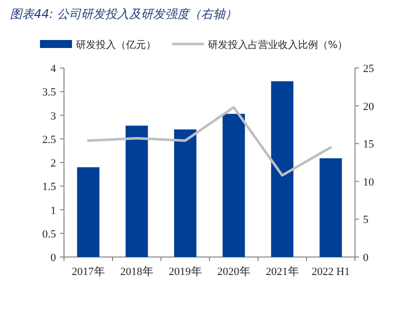 This screenshot has width=408, height=324. Describe the element at coordinates (49, 92) in the screenshot. I see `y-tick-label: 3.5` at that location.